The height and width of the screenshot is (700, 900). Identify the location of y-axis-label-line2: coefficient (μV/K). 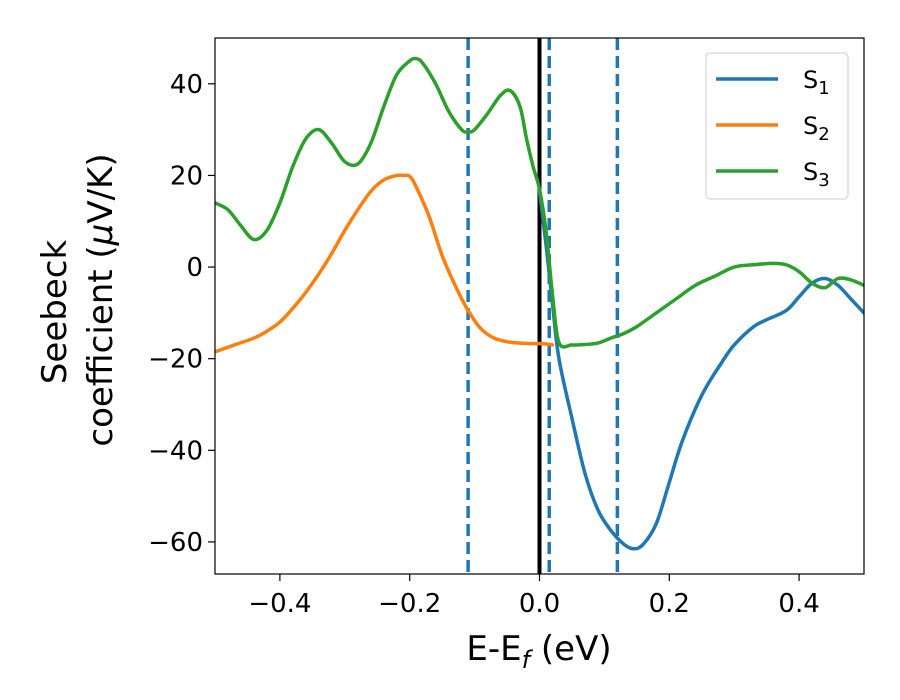
(101, 299).